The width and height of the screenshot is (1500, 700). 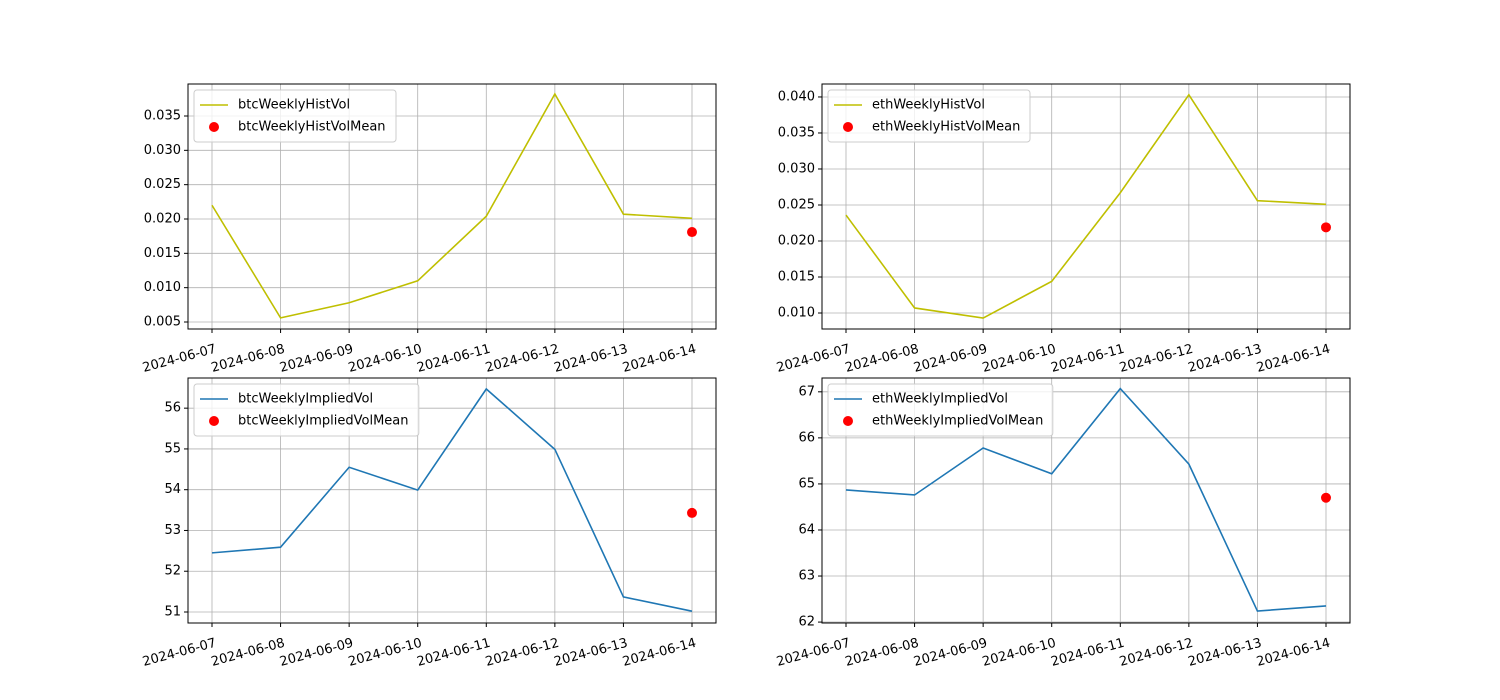 What do you see at coordinates (806, 622) in the screenshot?
I see `y-tick-label: 62` at bounding box center [806, 622].